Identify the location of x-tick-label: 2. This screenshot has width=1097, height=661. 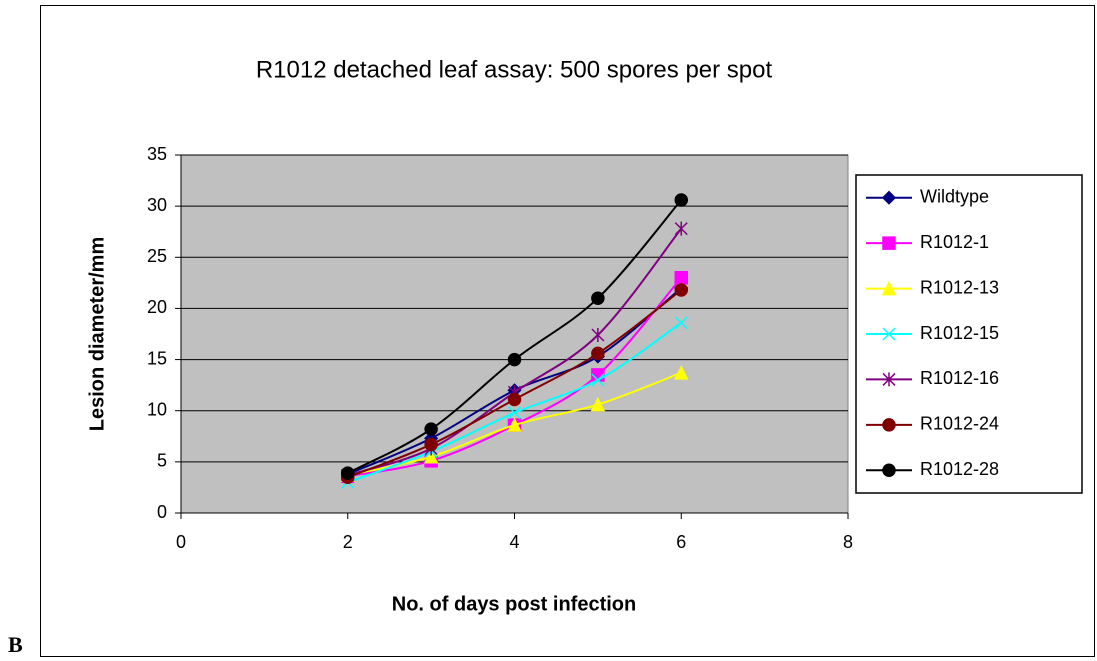
(348, 542).